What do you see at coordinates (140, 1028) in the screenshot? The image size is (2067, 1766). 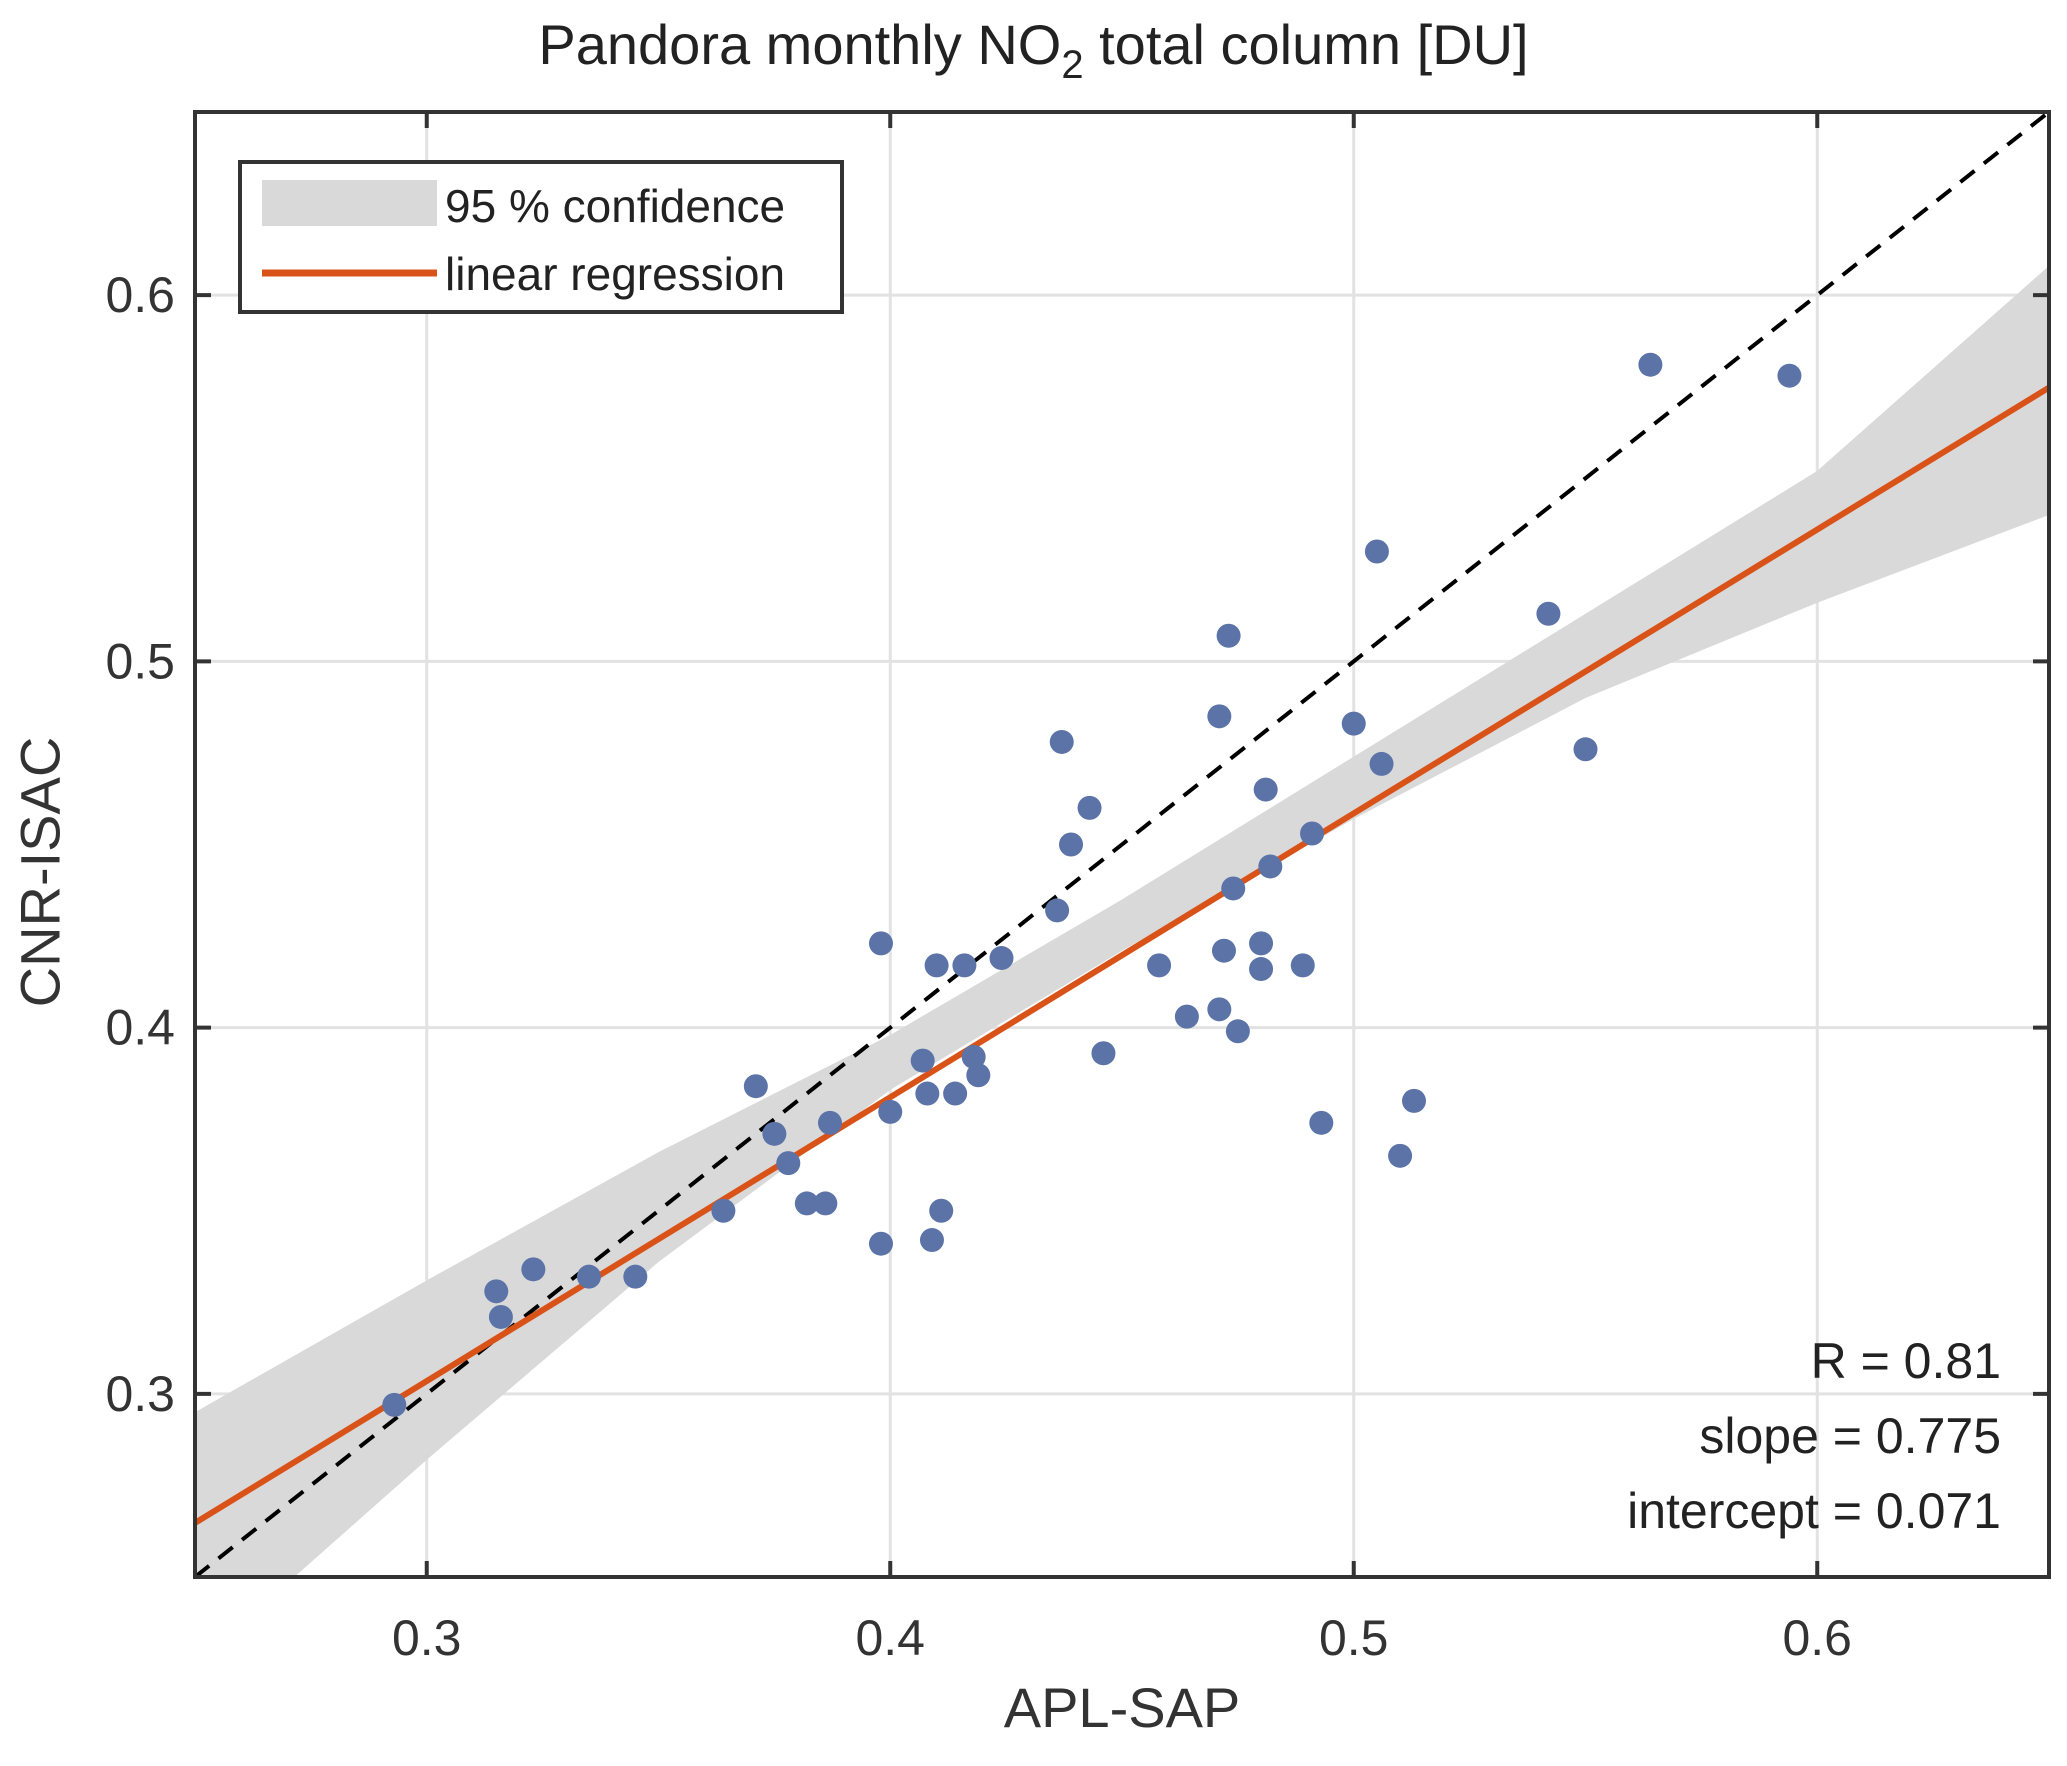 I see `y-tick-label-1: 0.4` at bounding box center [140, 1028].